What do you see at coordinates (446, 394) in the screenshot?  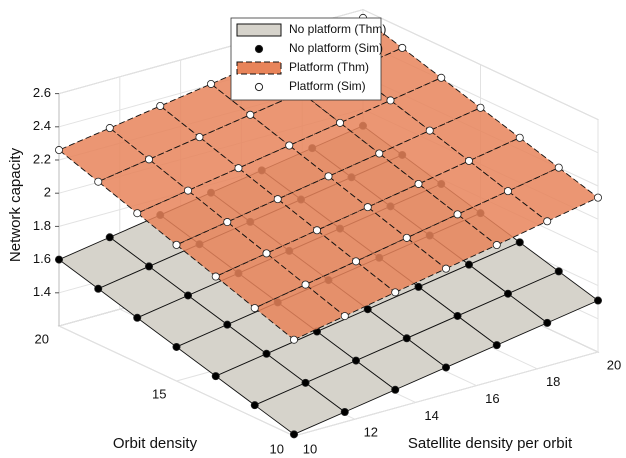 I see `grid-line` at bounding box center [446, 394].